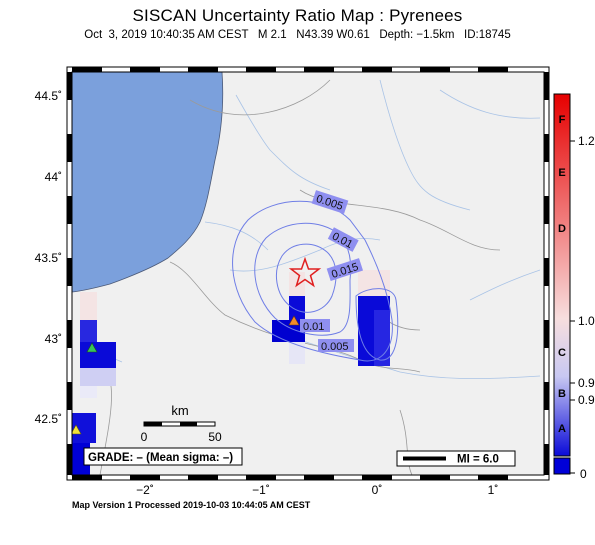 The image size is (595, 545). Describe the element at coordinates (313, 327) in the screenshot. I see `contour-label-4: 0.01` at that location.